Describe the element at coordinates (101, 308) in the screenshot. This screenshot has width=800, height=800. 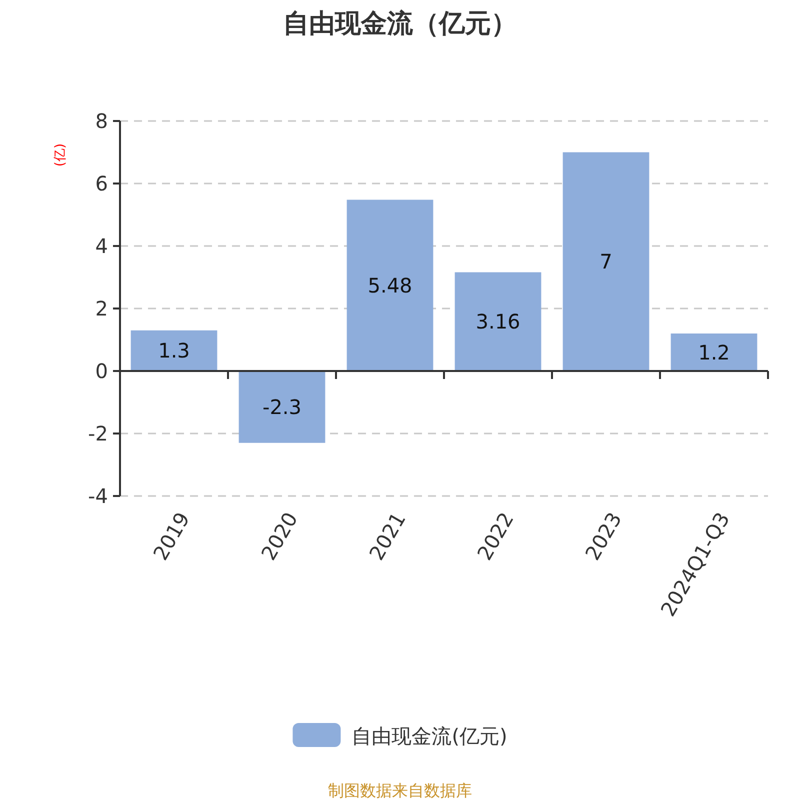
I see `y-tick-label: 2` at that location.